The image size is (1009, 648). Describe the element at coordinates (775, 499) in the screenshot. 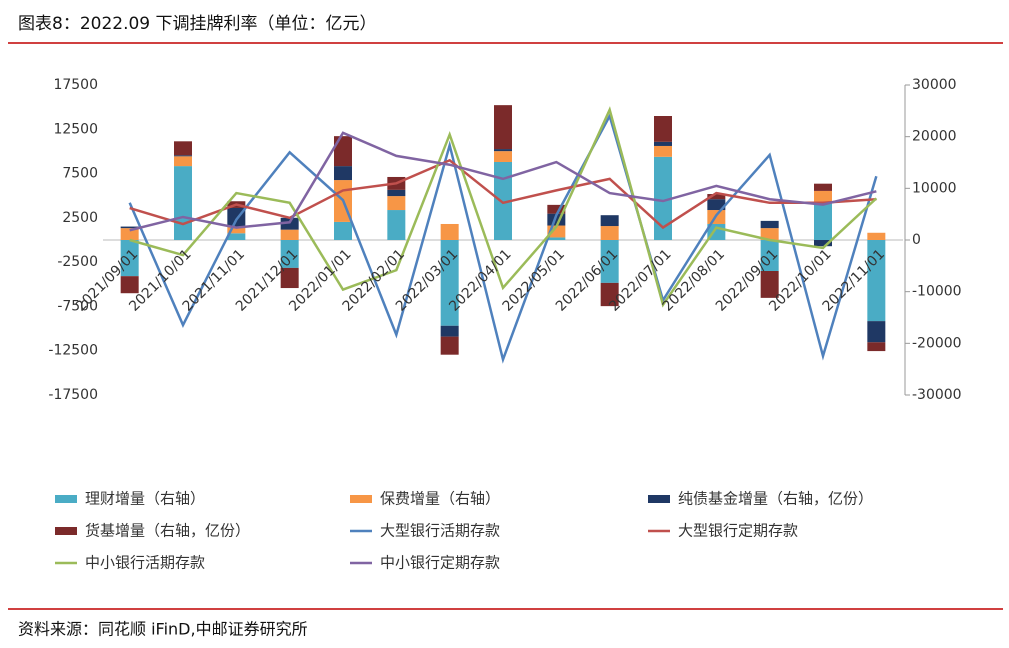

I see `legend-label: 纯债基金增量（右轴，亿份）` at that location.